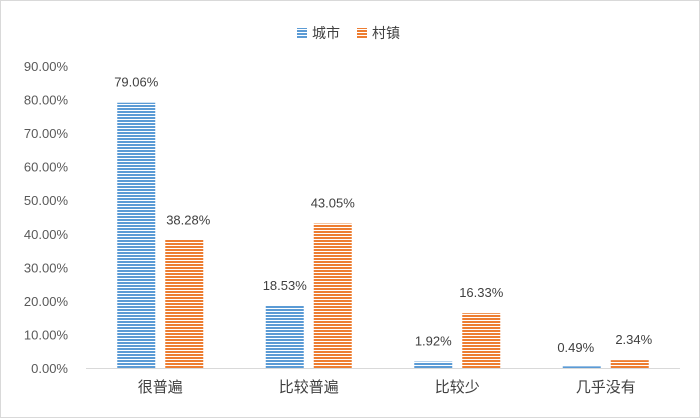  I want to click on x-tick-label-2: 比较少, so click(457, 387).